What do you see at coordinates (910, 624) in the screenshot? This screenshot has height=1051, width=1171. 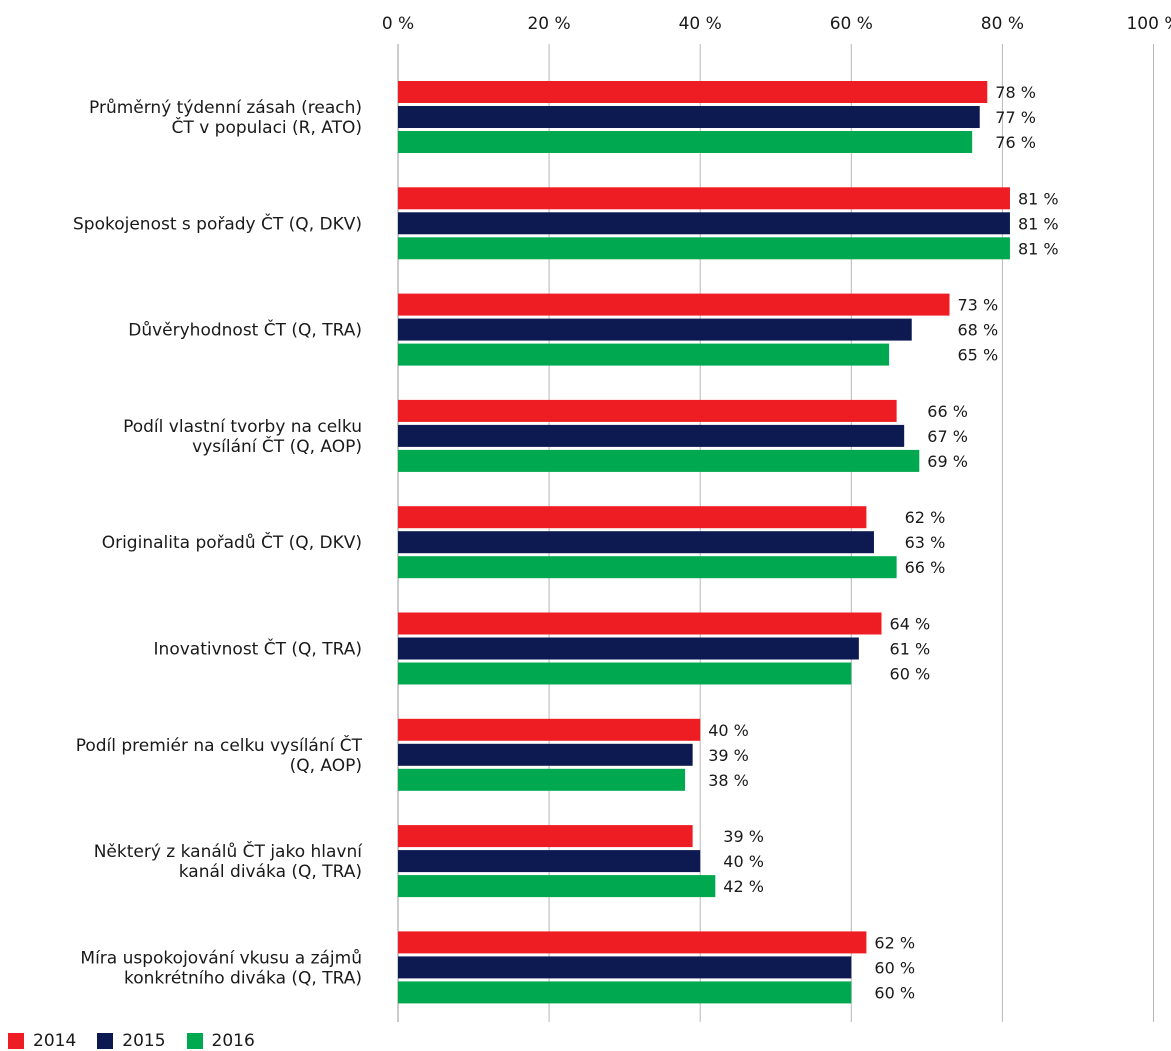 I see `value-label: 64 %` at bounding box center [910, 624].